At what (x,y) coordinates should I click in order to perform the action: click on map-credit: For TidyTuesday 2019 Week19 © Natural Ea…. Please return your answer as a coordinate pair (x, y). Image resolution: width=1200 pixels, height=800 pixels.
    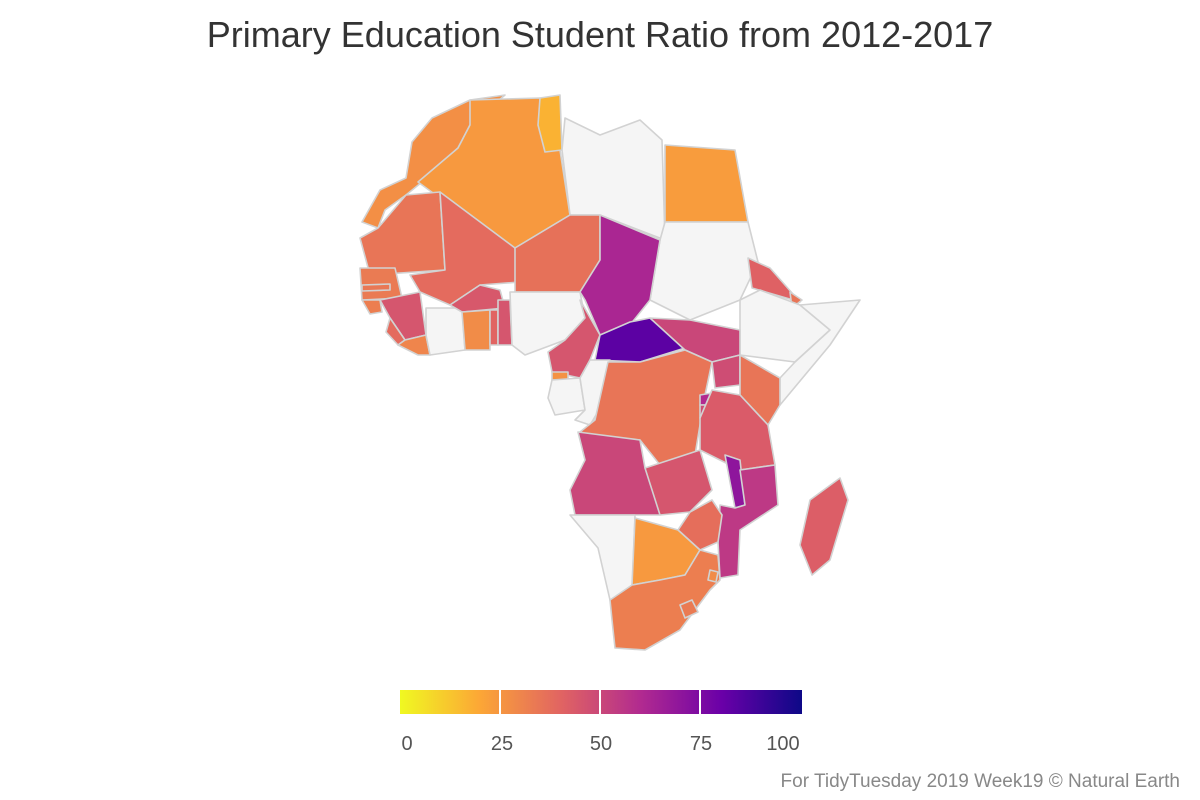
    Looking at the image, I should click on (980, 781).